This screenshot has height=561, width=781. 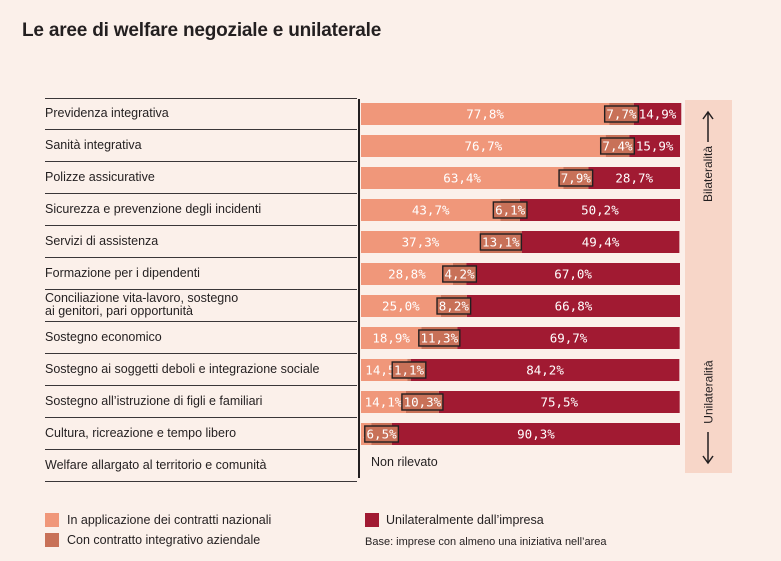 I want to click on data-label-series-1: 37,3%, so click(x=421, y=242).